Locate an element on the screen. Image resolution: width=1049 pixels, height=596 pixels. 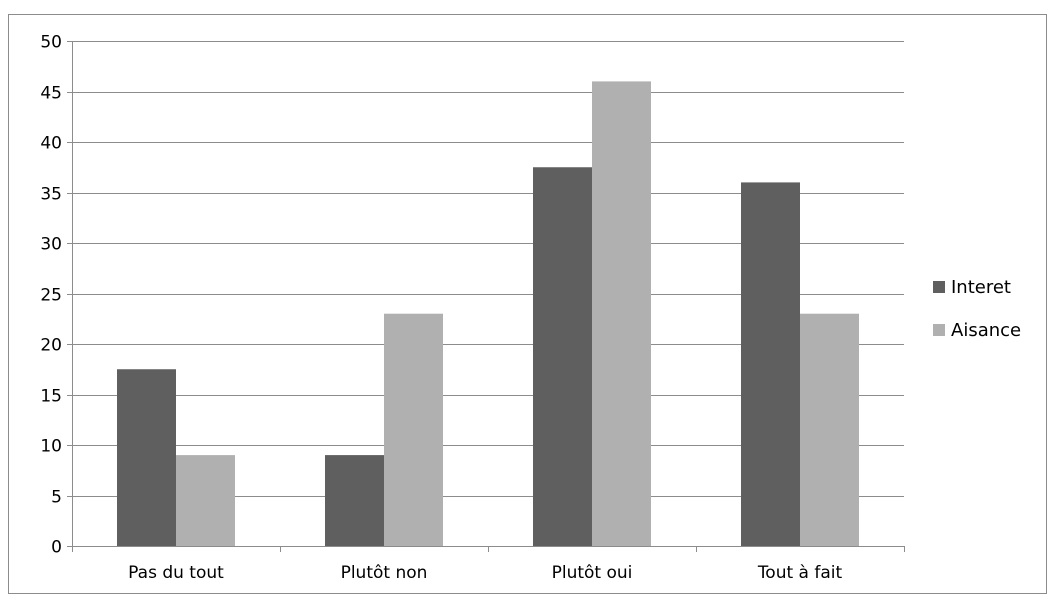
y-tick-label: 10 is located at coordinates (51, 447).